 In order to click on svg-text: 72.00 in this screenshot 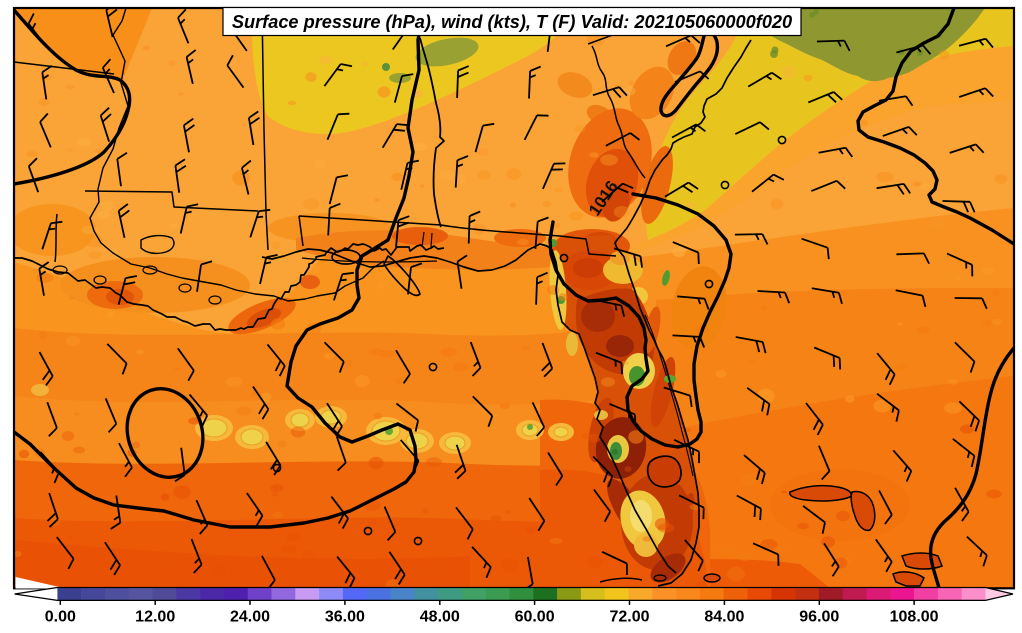, I will do `click(629, 617)`.